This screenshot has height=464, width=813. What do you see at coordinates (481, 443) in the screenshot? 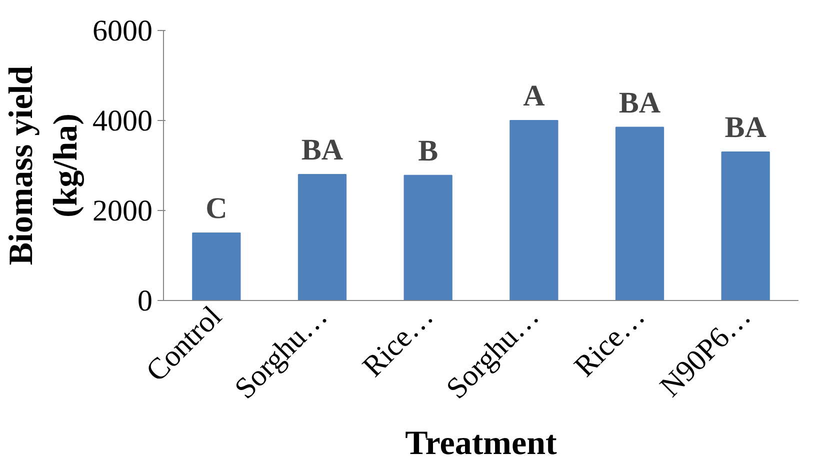
I see `x-axis-title: Treatment` at bounding box center [481, 443].